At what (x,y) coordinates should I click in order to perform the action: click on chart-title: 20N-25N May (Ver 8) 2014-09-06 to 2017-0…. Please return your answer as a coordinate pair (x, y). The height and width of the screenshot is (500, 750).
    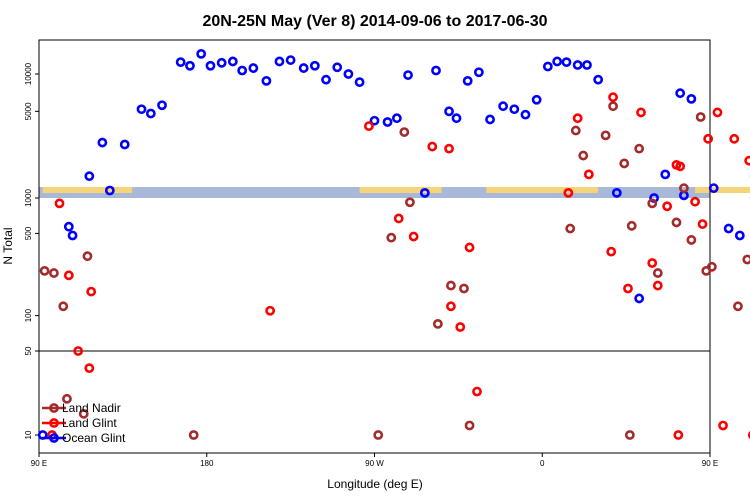
    Looking at the image, I should click on (374, 21).